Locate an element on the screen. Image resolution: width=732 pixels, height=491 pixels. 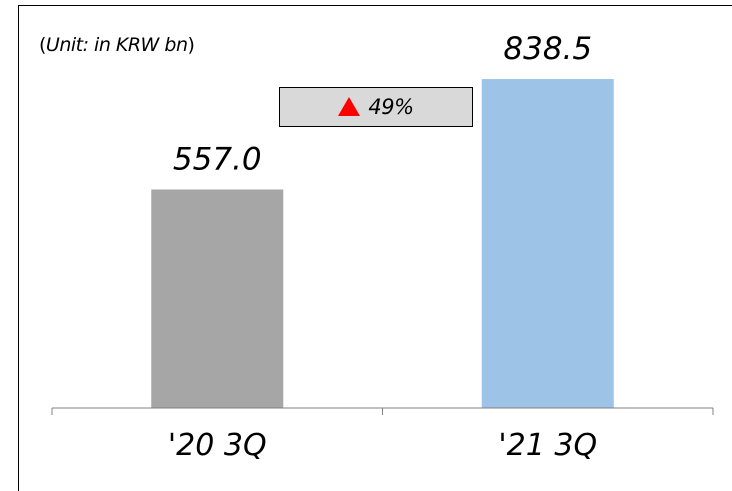
growth-rate: 49% is located at coordinates (391, 107).